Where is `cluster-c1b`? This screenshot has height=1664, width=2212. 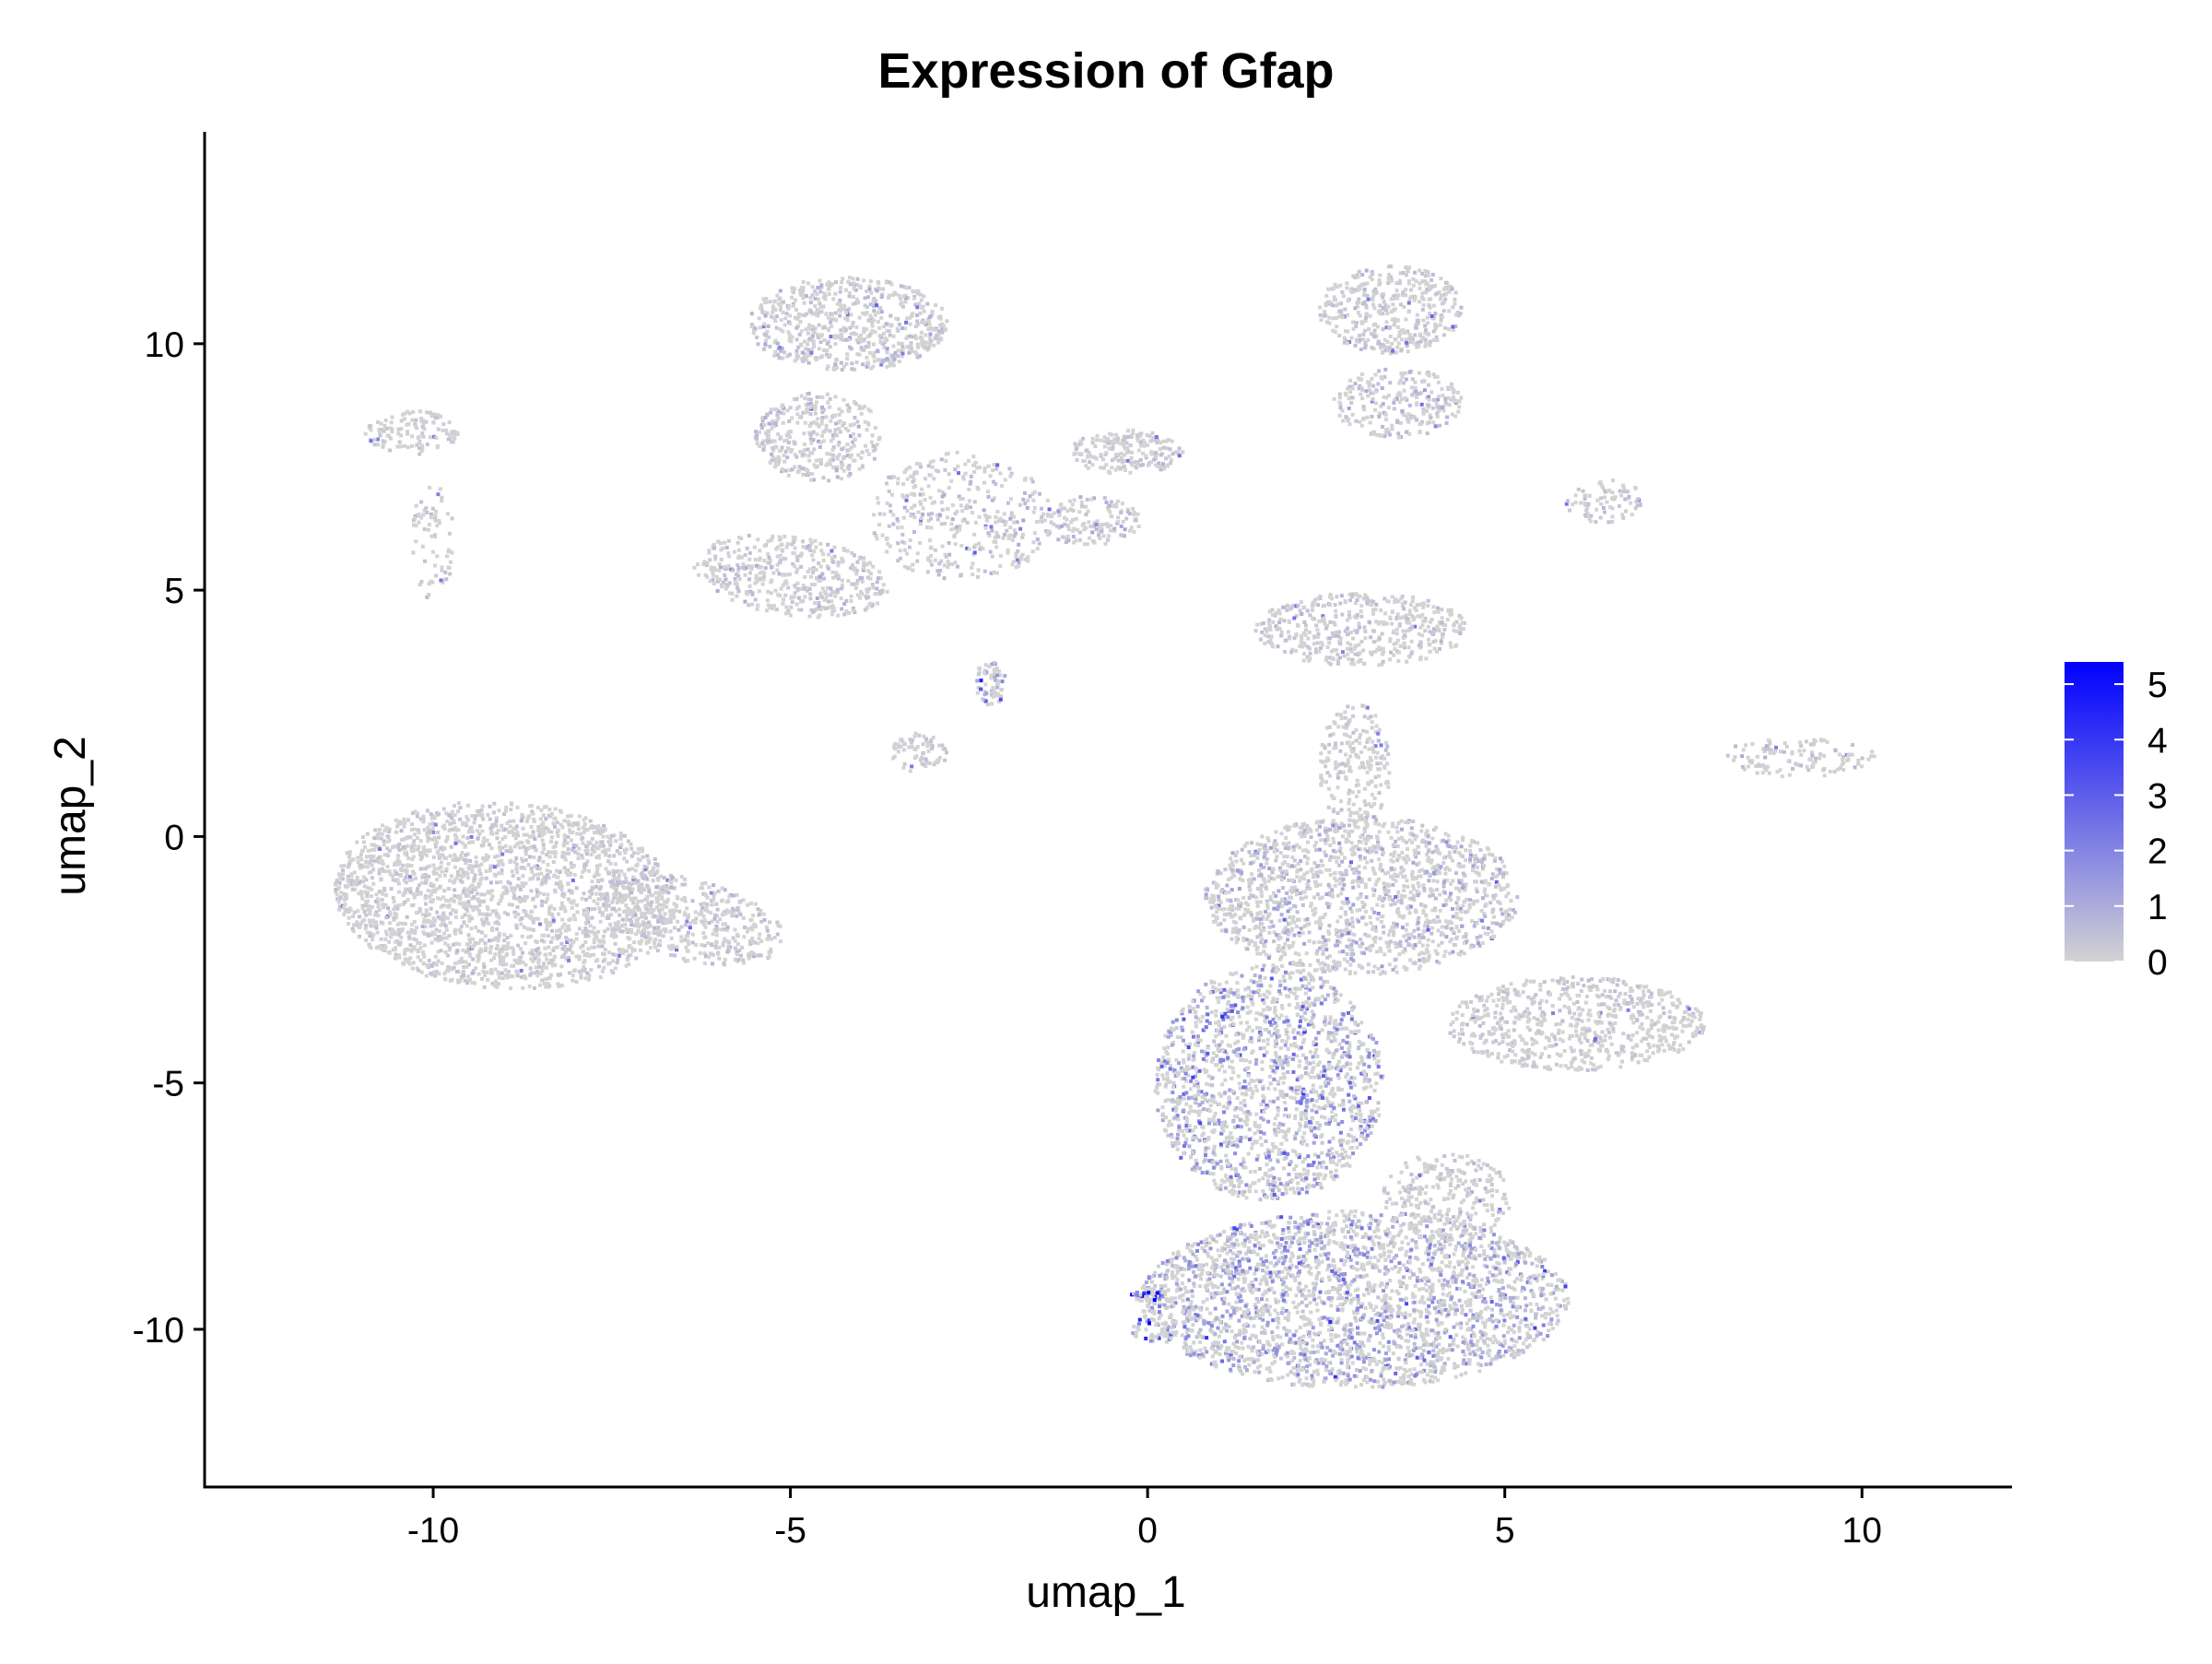
cluster-c1b is located at coordinates (691, 920).